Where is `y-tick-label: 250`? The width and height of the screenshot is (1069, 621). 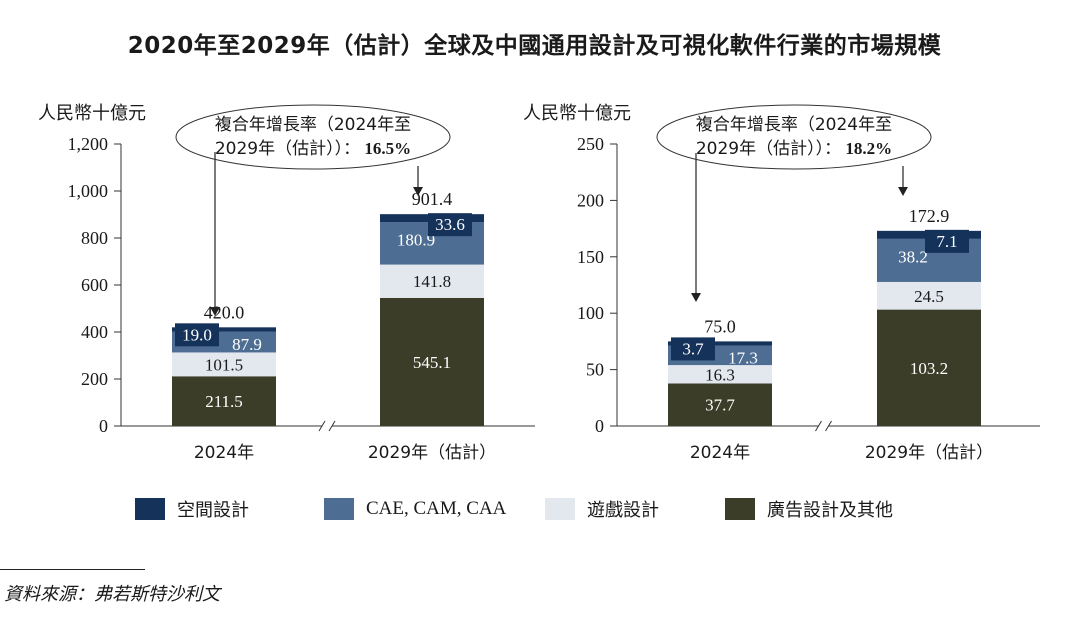
y-tick-label: 250 is located at coordinates (590, 144).